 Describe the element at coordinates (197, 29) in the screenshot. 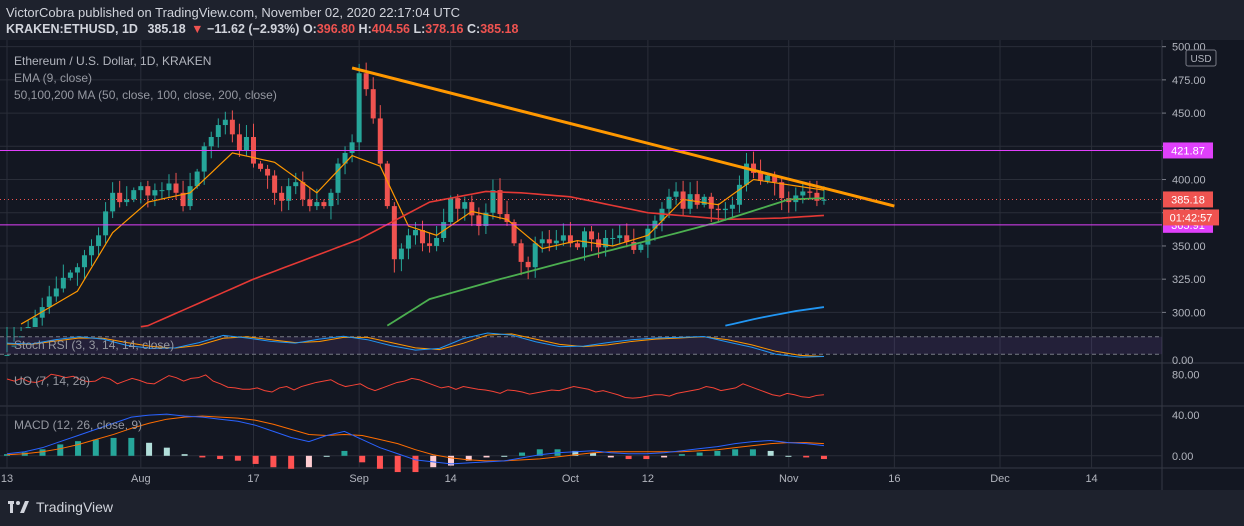

I see `change-arrow-icon: ▼` at that location.